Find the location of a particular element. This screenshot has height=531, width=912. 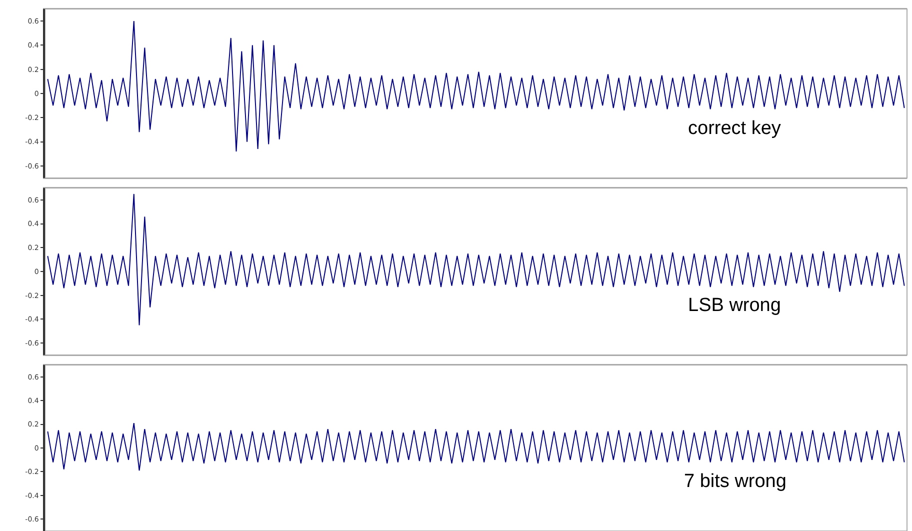

annotation: LSB wrong is located at coordinates (734, 305).